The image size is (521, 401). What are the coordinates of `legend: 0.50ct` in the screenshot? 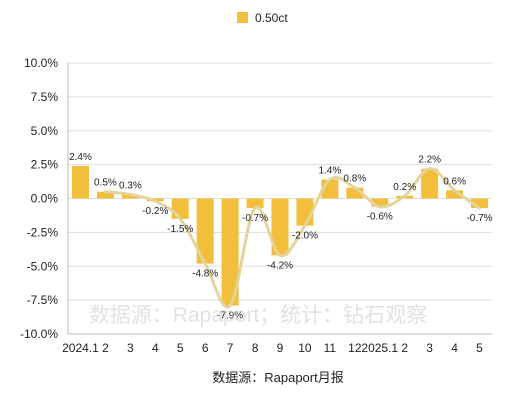 It's located at (262, 18).